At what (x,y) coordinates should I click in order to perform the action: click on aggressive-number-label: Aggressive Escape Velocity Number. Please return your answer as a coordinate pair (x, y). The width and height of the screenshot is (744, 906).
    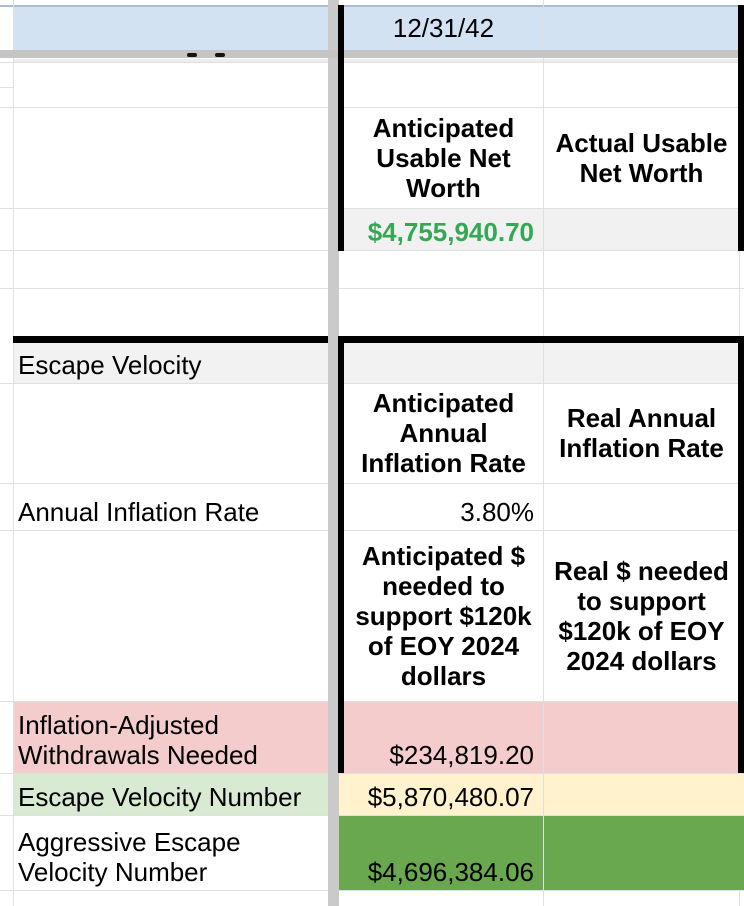
    Looking at the image, I should click on (129, 857).